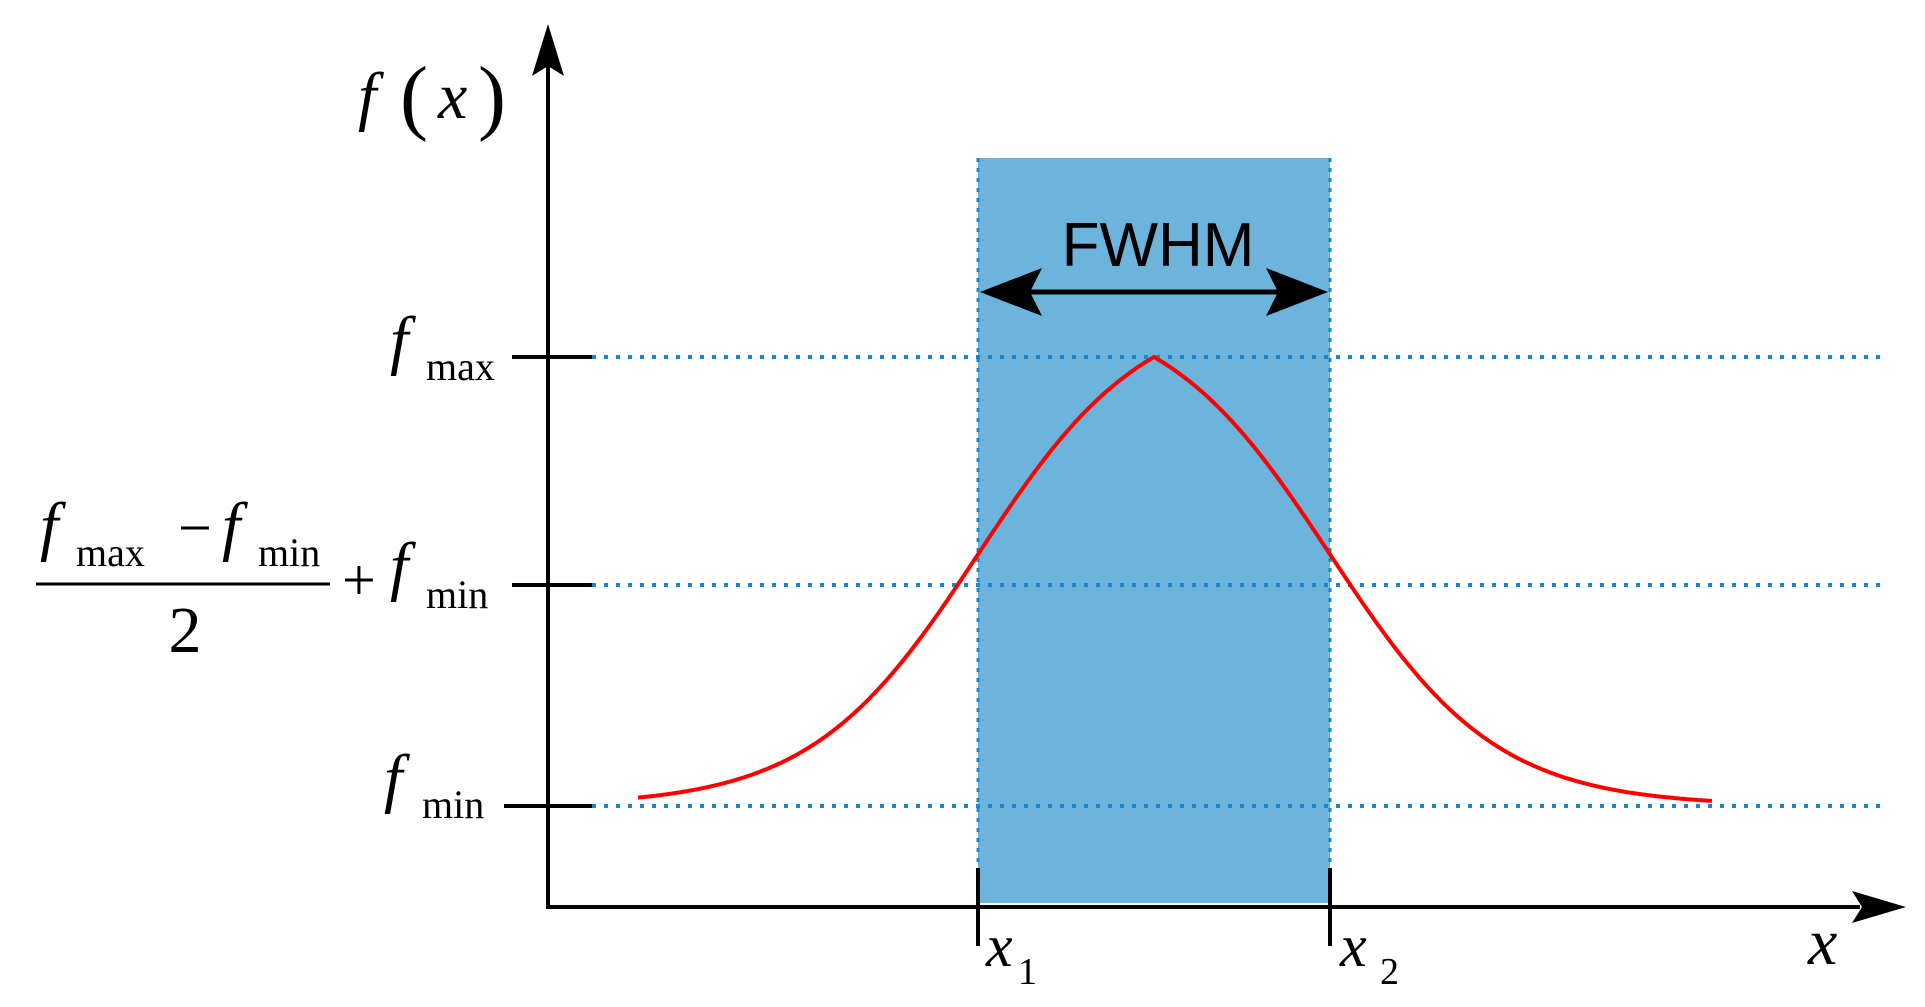 This screenshot has height=1007, width=1925. What do you see at coordinates (1154, 530) in the screenshot?
I see `fwhm-band` at bounding box center [1154, 530].